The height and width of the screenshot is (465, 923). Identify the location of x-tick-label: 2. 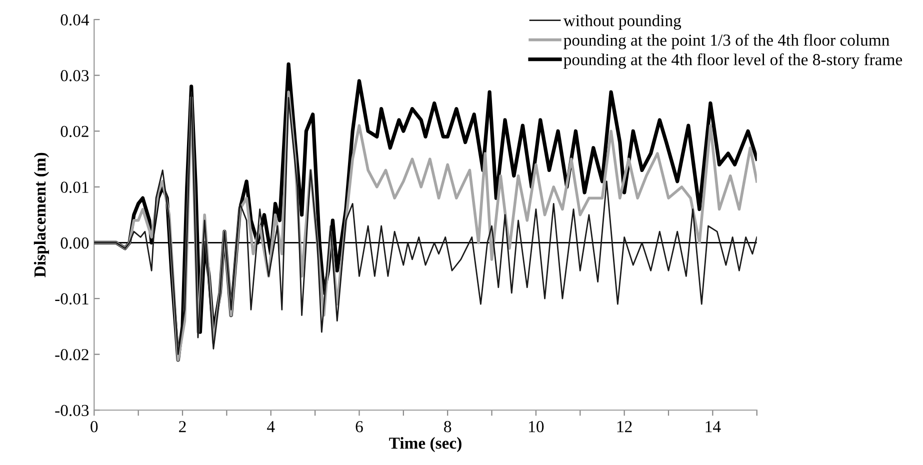
(182, 426).